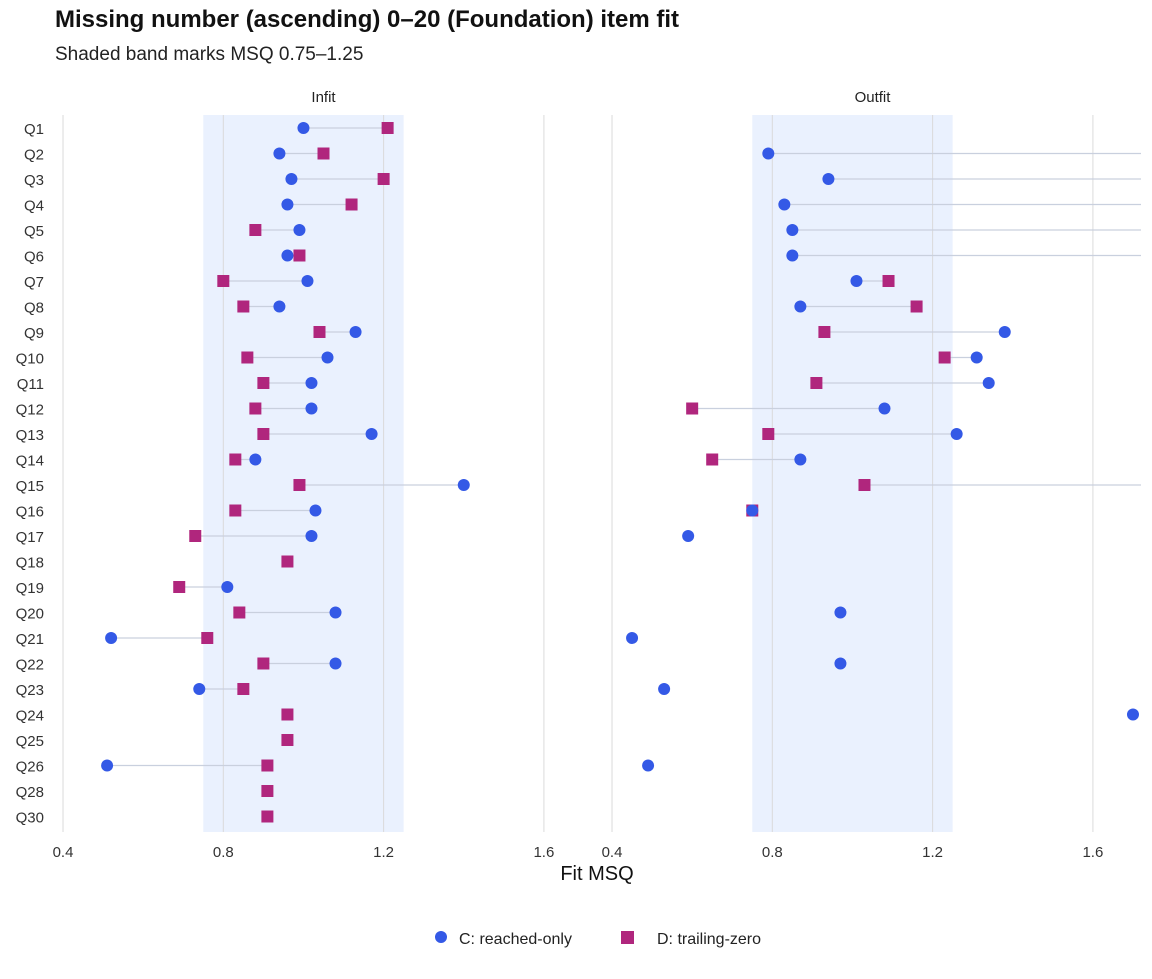 Image resolution: width=1152 pixels, height=979 pixels. Describe the element at coordinates (255, 230) in the screenshot. I see `point-d-q5` at that location.